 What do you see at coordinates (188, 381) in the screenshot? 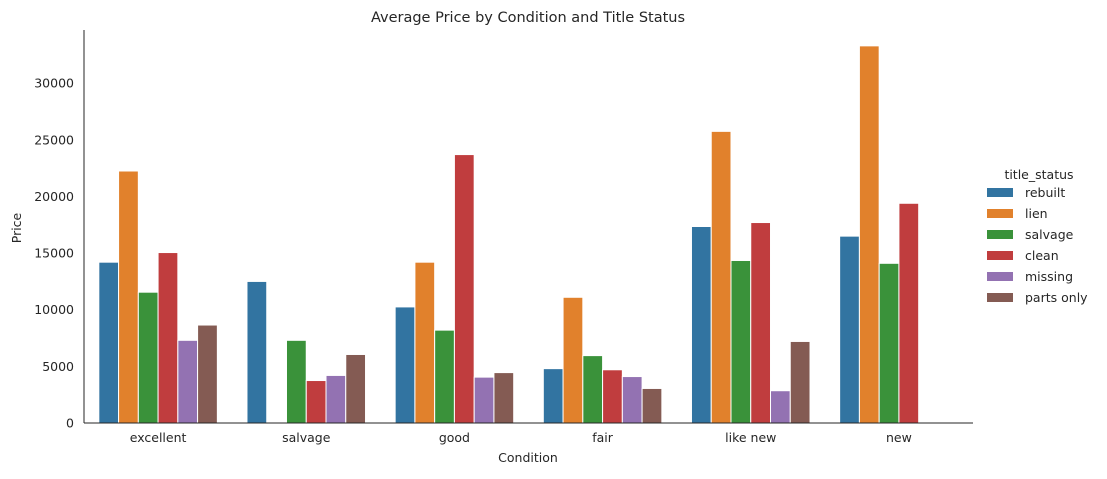
I see `bar-excellent-missing` at bounding box center [188, 381].